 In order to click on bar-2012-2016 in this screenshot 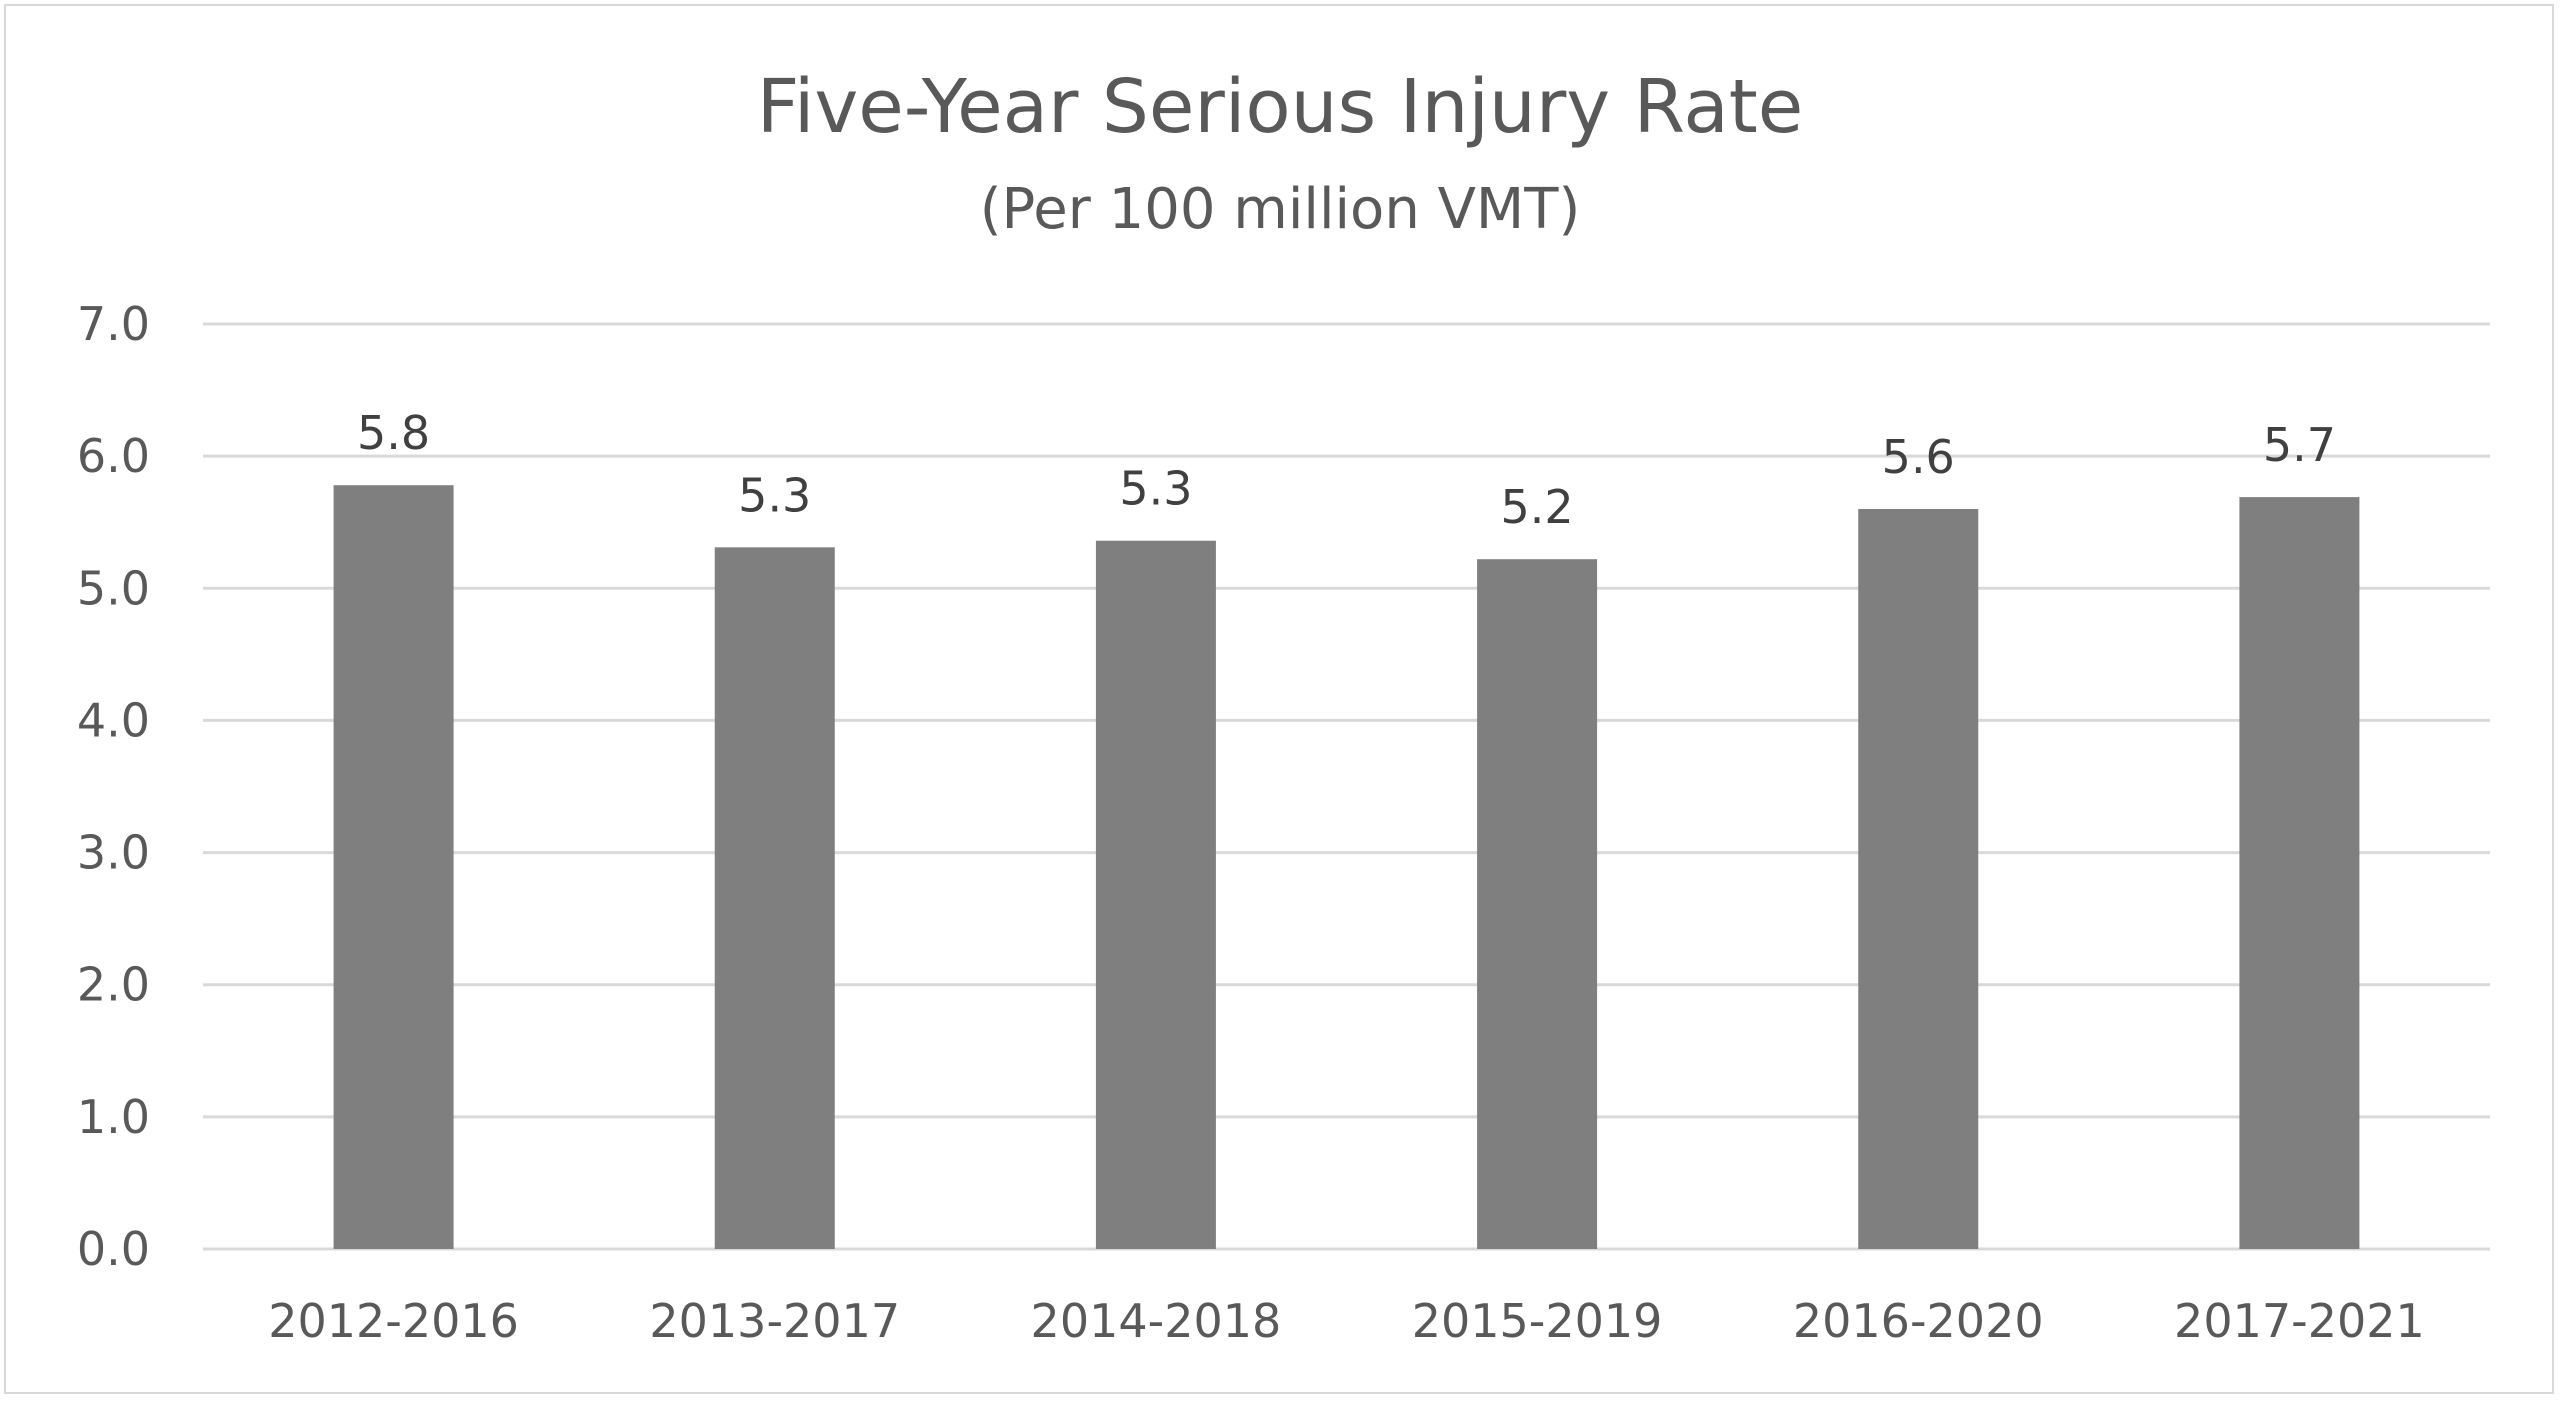, I will do `click(393, 867)`.